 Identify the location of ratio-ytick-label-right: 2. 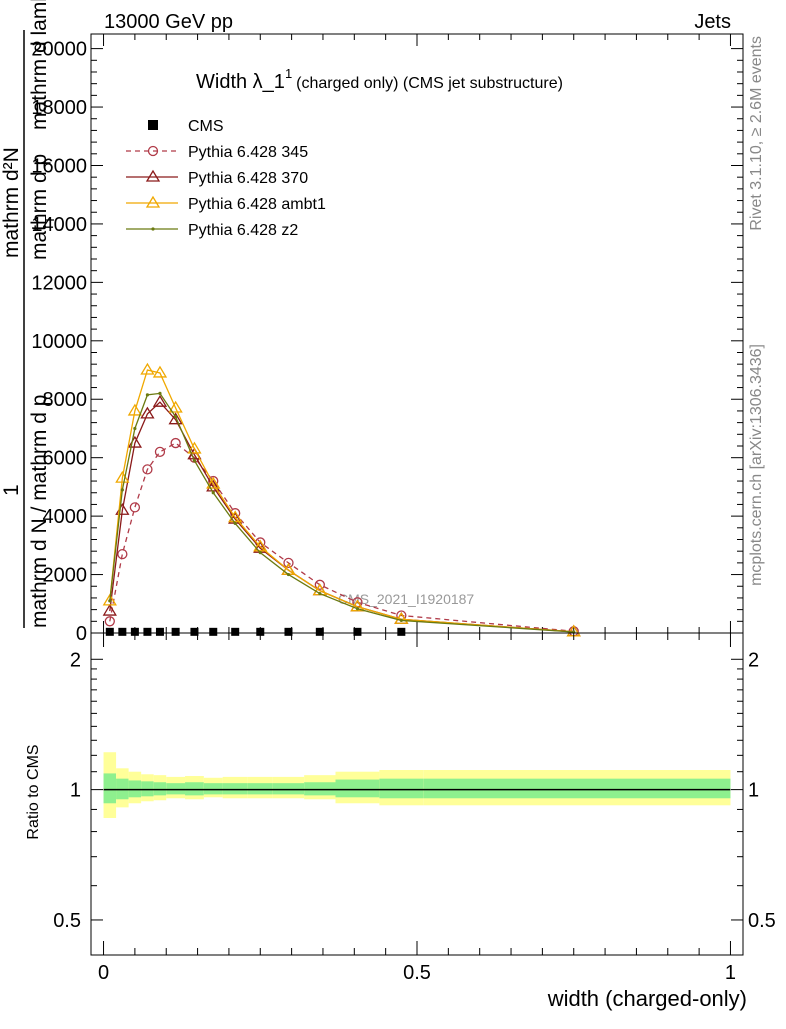
(753, 660).